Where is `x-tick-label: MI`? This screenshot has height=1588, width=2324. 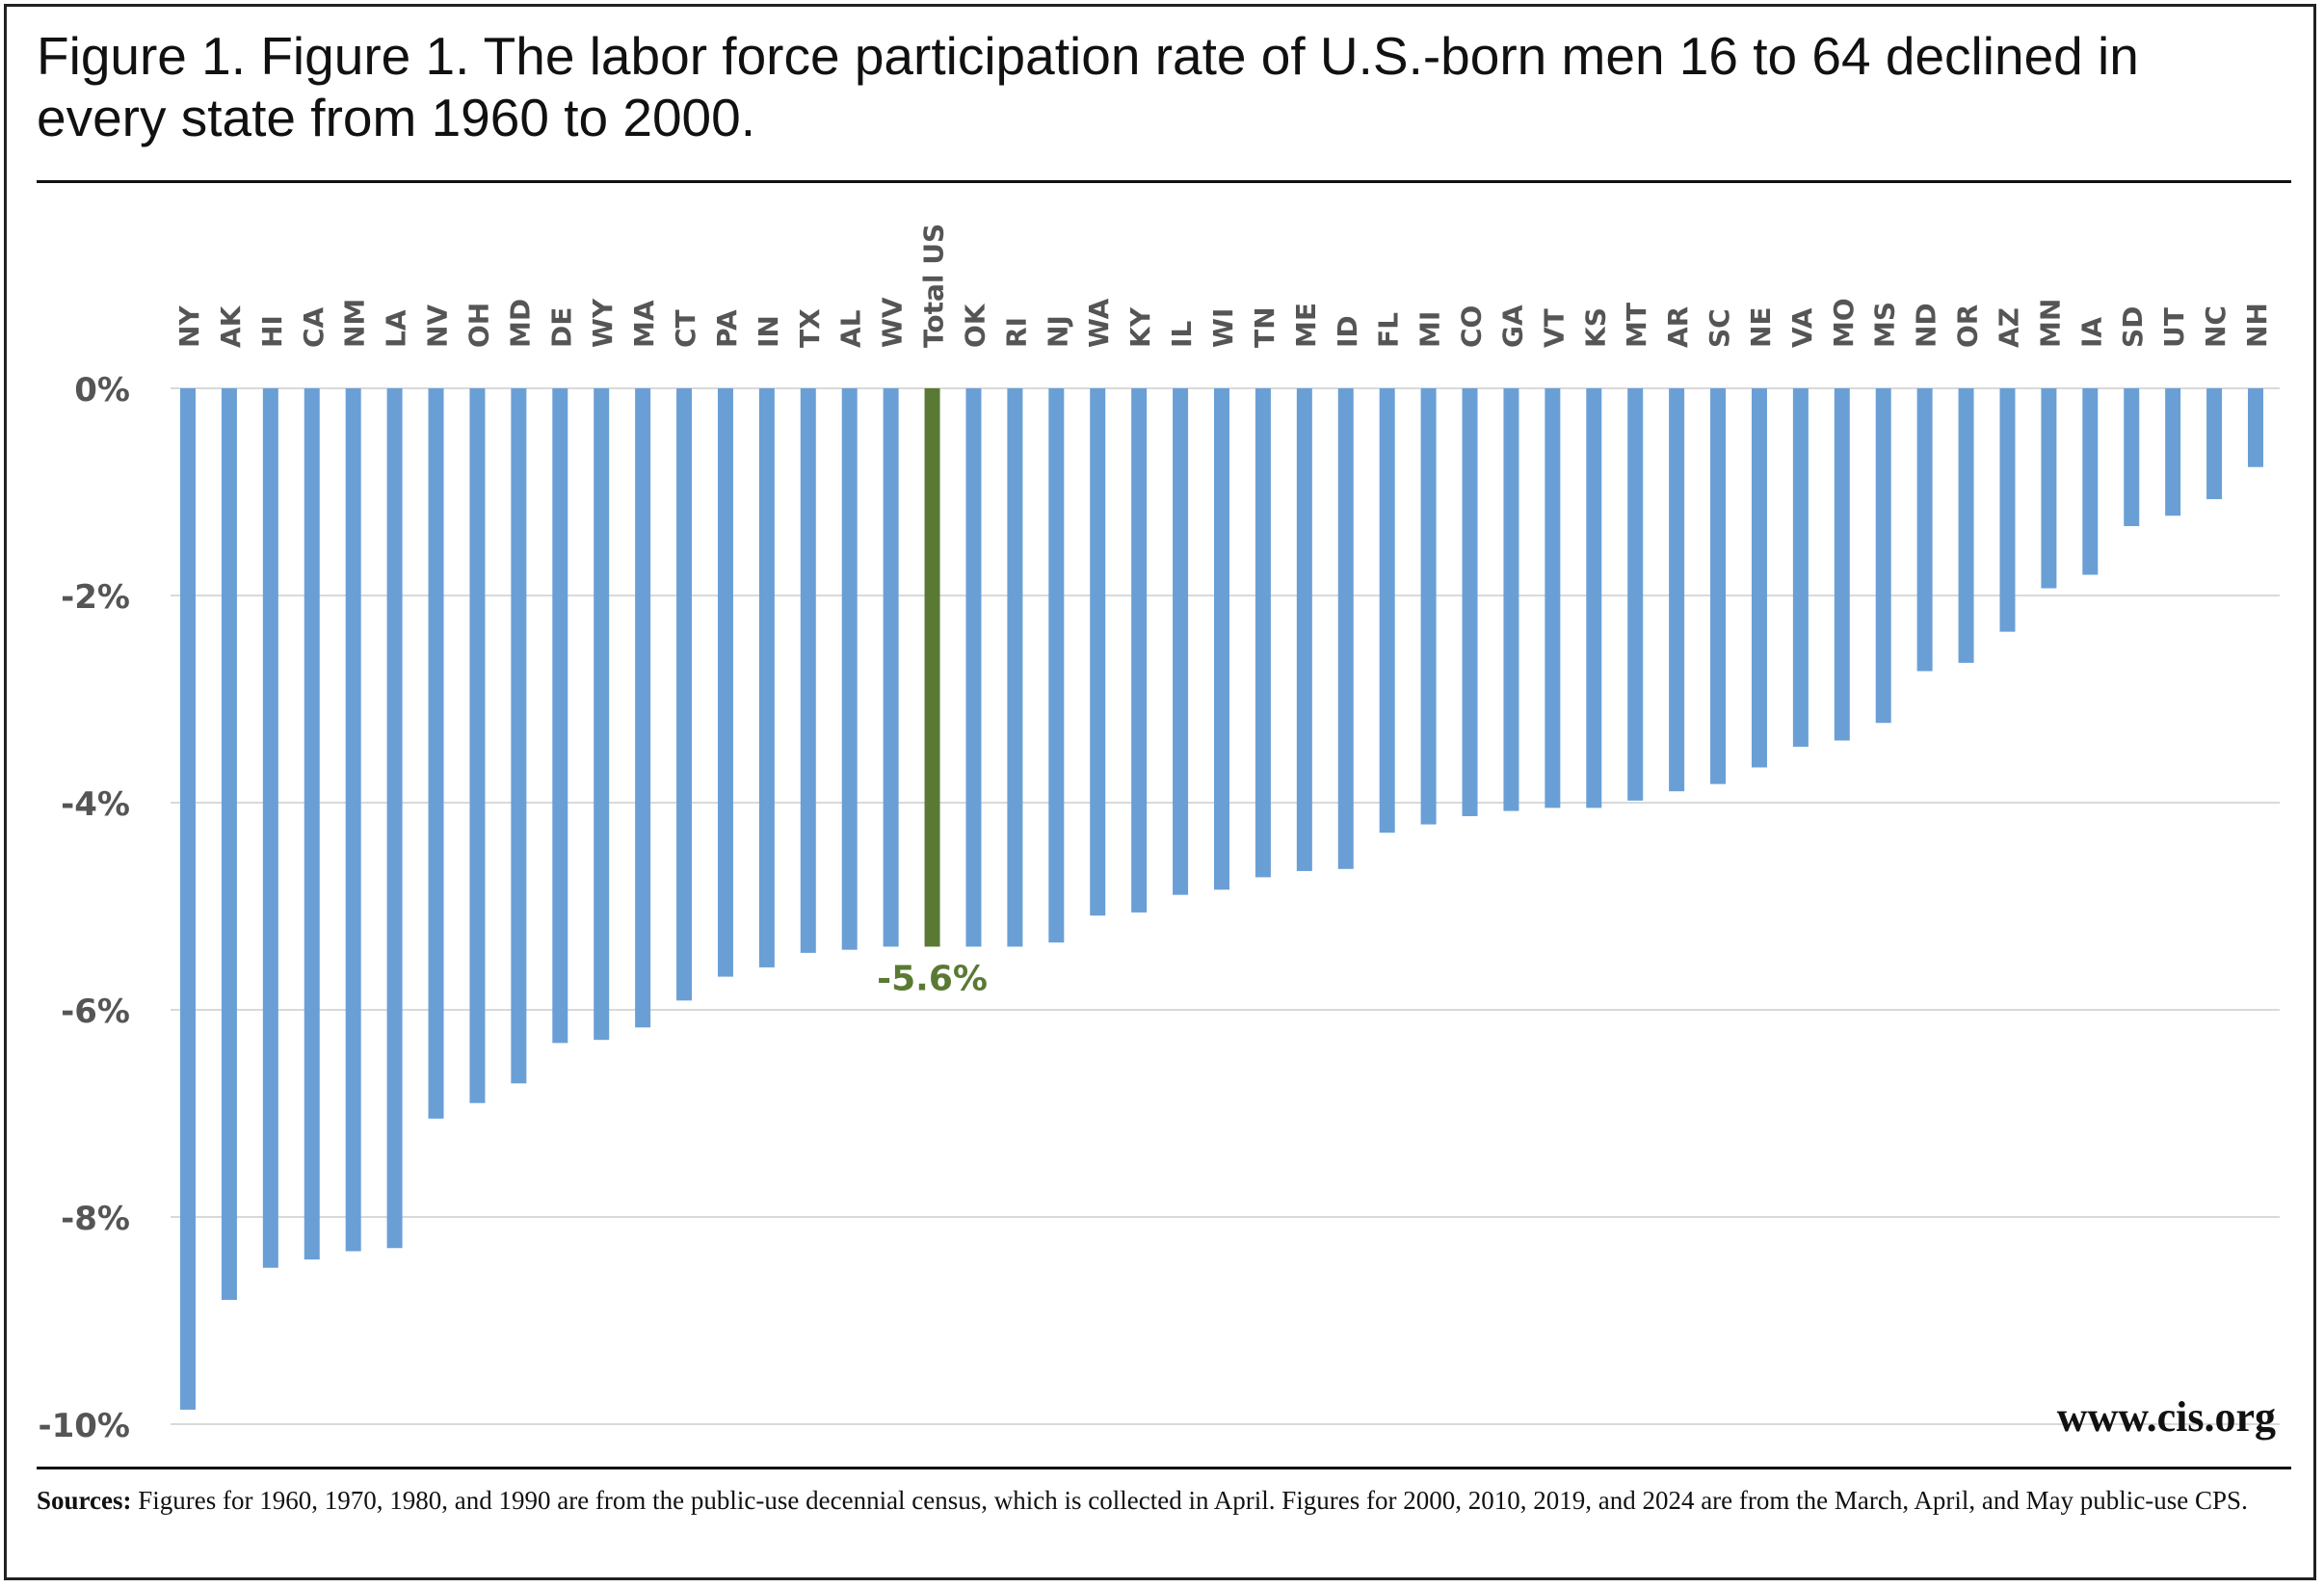 x-tick-label: MI is located at coordinates (1430, 329).